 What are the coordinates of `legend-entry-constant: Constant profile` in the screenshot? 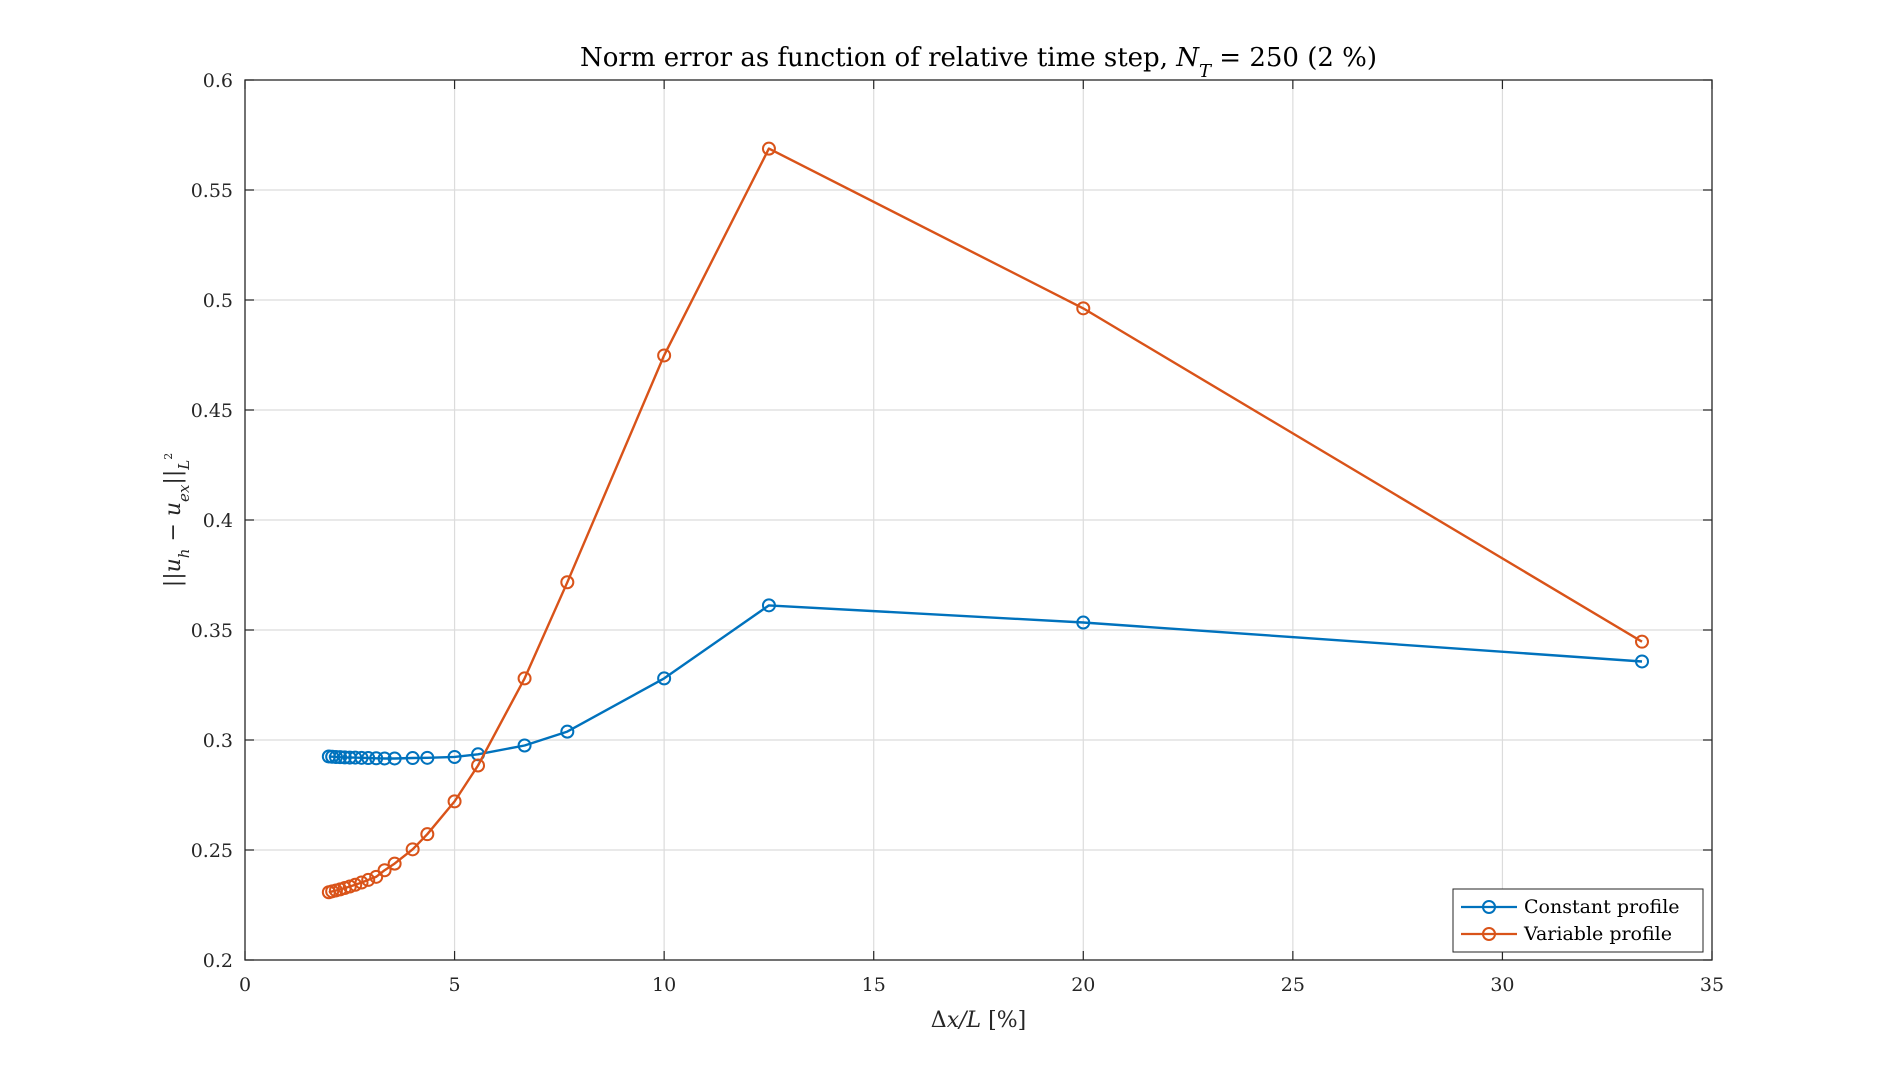 It's located at (1570, 907).